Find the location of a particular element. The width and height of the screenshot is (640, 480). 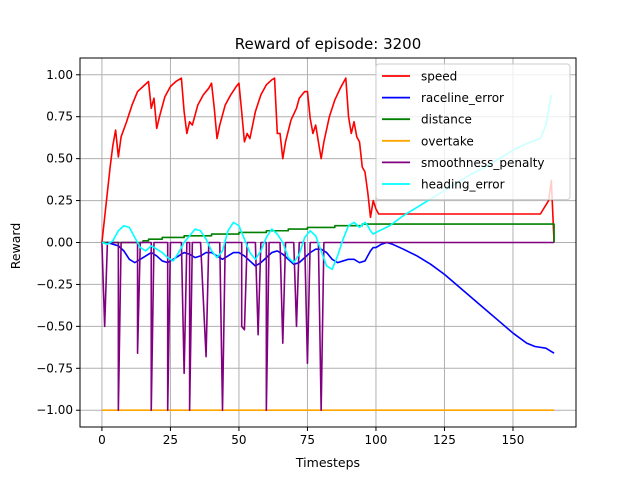

x-tick-label: 25 is located at coordinates (170, 440).